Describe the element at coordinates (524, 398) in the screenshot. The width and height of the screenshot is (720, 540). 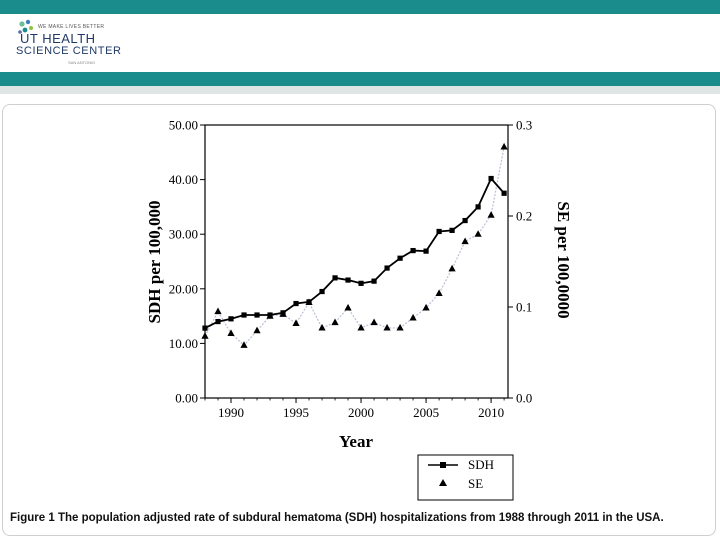
I see `y2-tick-label: 0.0` at that location.